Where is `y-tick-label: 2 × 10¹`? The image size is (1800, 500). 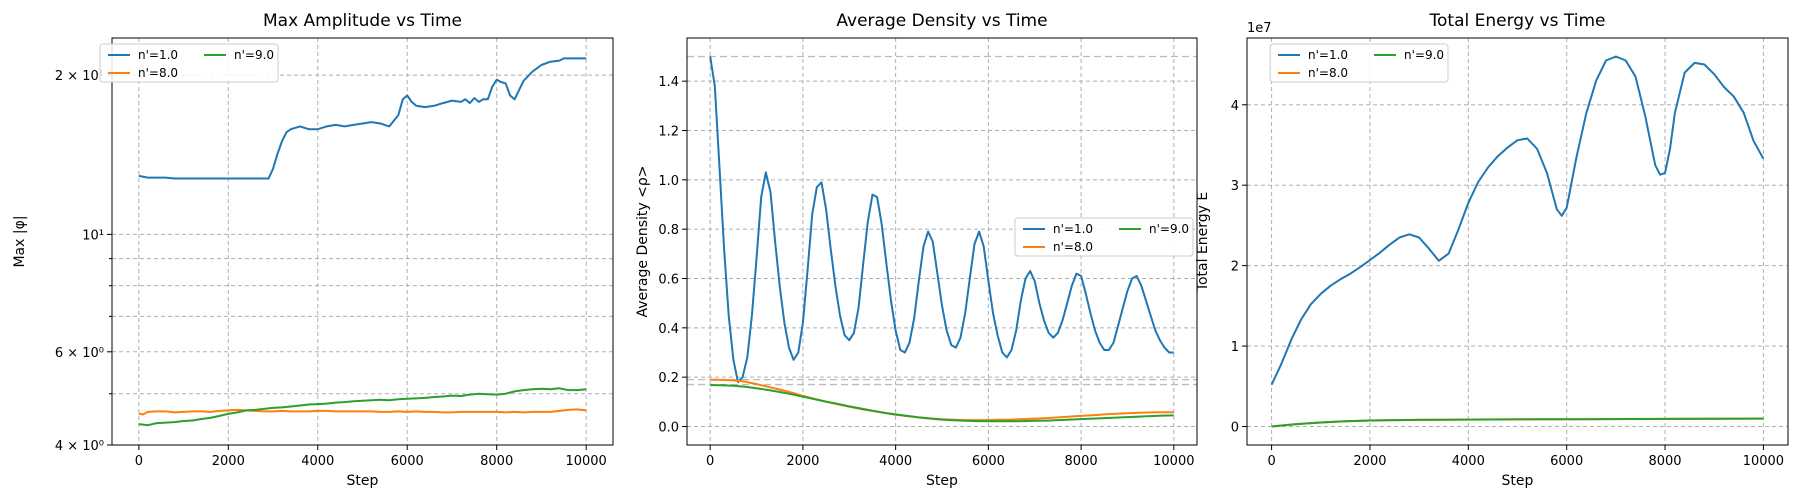 y-tick-label: 2 × 10¹ is located at coordinates (79, 76).